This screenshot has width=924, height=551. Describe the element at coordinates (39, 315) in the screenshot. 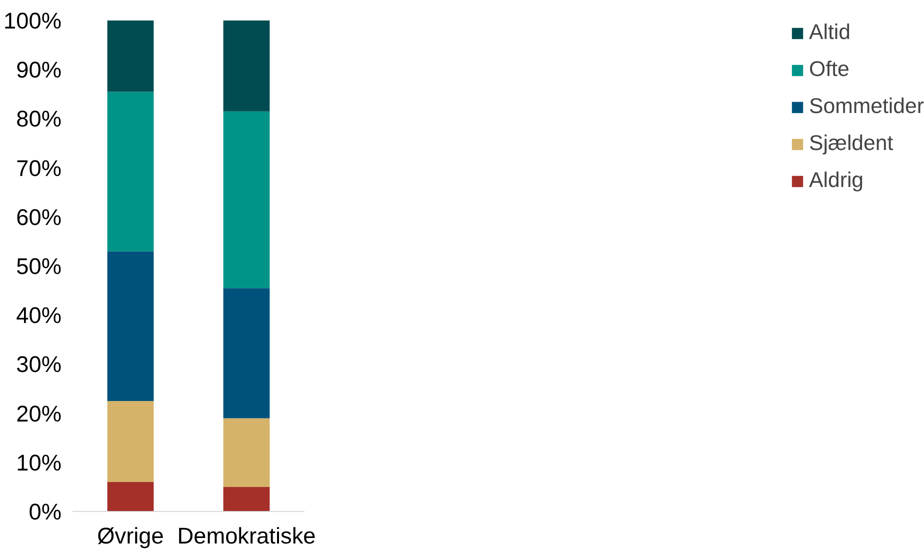

I see `y-tick-label: 40%` at that location.